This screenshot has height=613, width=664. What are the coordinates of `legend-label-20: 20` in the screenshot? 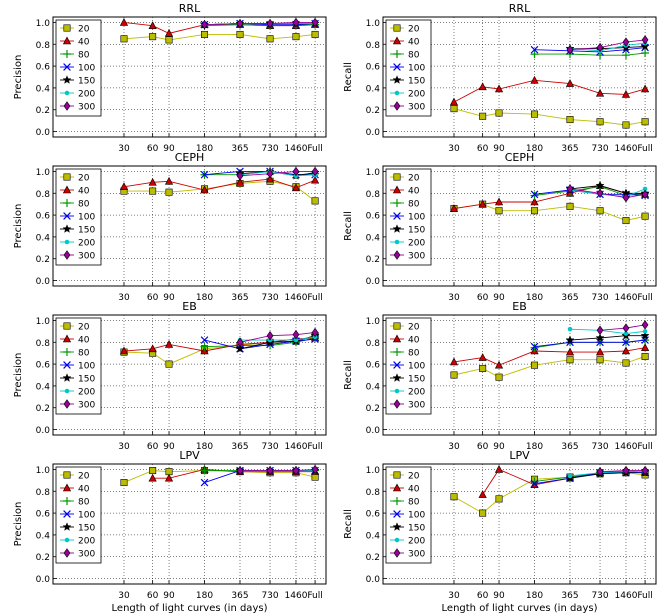 It's located at (414, 328).